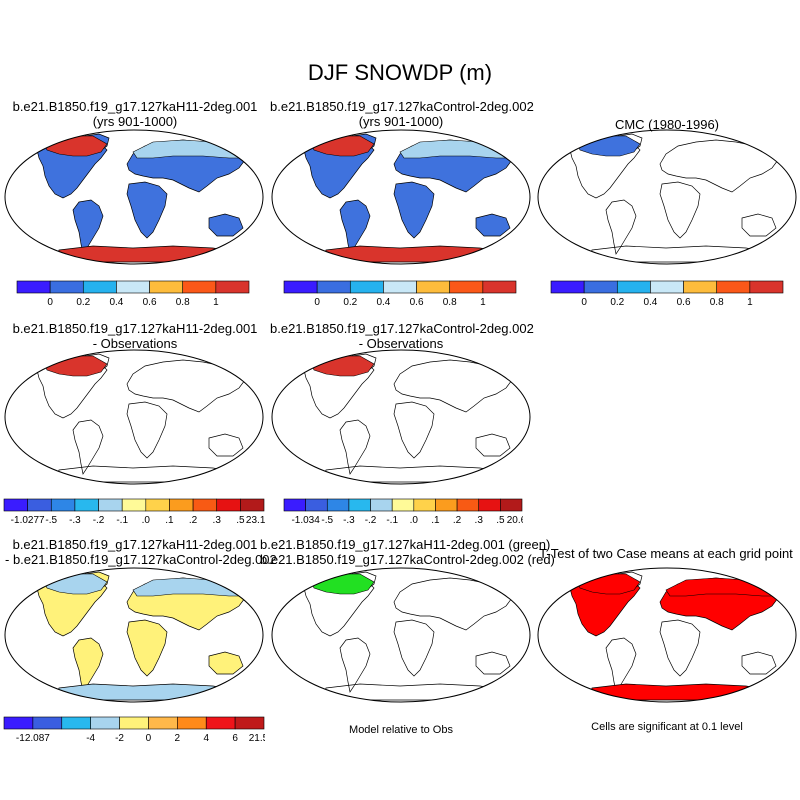 The height and width of the screenshot is (800, 800). Describe the element at coordinates (90, 738) in the screenshot. I see `colorbar-label: -4` at that location.